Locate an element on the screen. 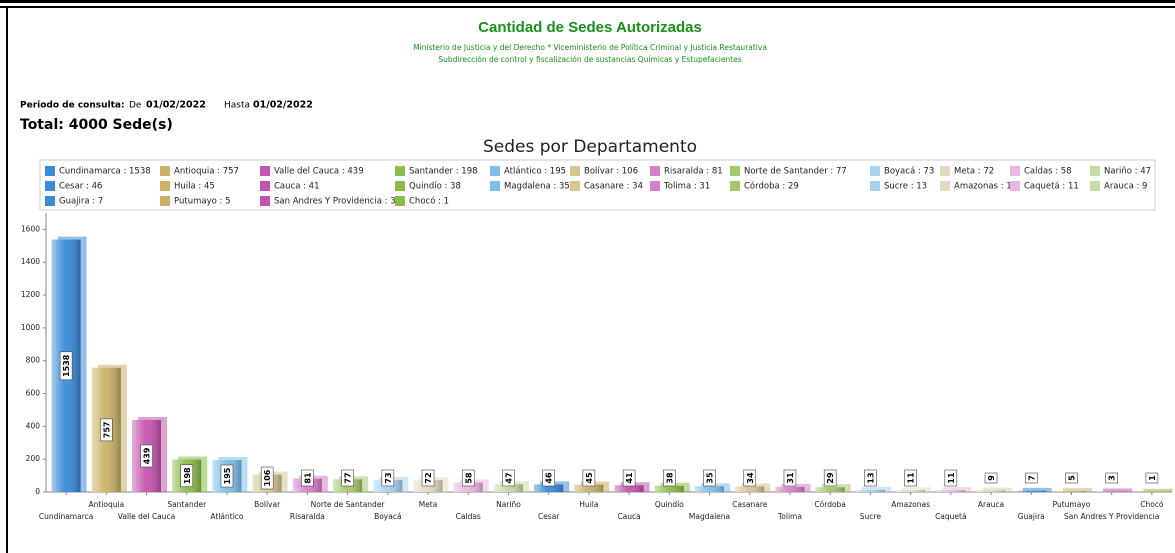 The height and width of the screenshot is (553, 1175). legend-label: Amazonas : 11 is located at coordinates (985, 187).